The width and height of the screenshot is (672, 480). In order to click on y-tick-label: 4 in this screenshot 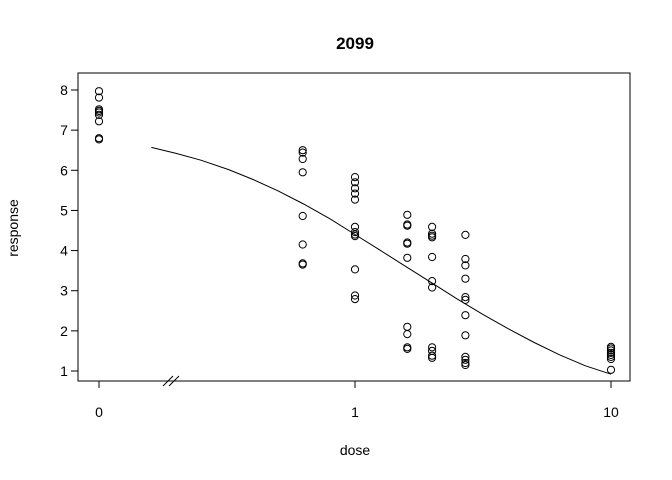, I will do `click(64, 251)`.